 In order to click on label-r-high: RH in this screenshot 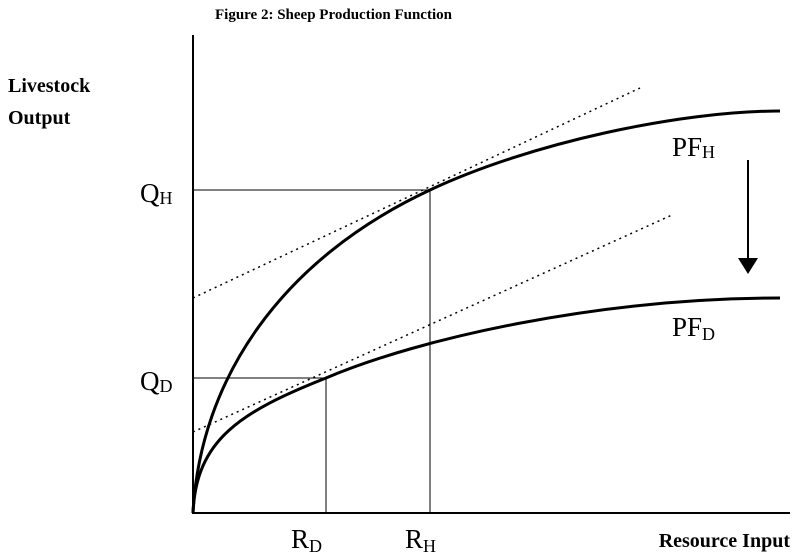, I will do `click(420, 540)`.